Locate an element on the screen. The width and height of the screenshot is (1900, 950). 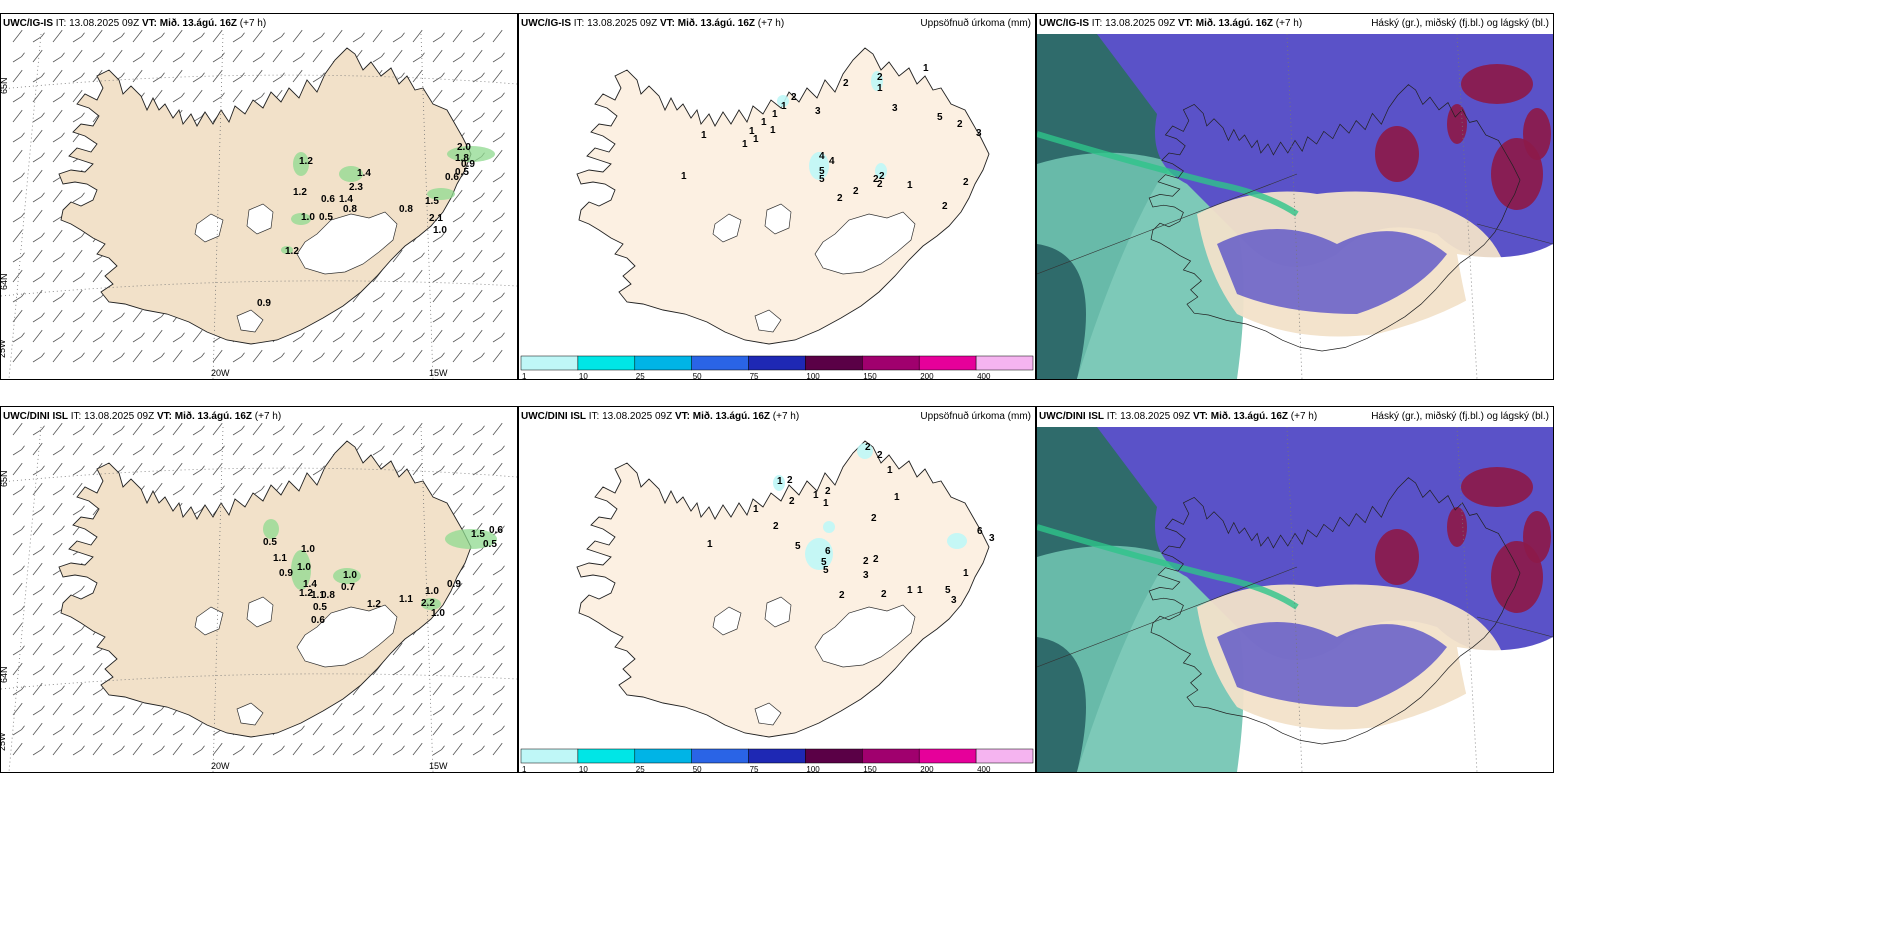
precip-value-label: 5 is located at coordinates (940, 117).